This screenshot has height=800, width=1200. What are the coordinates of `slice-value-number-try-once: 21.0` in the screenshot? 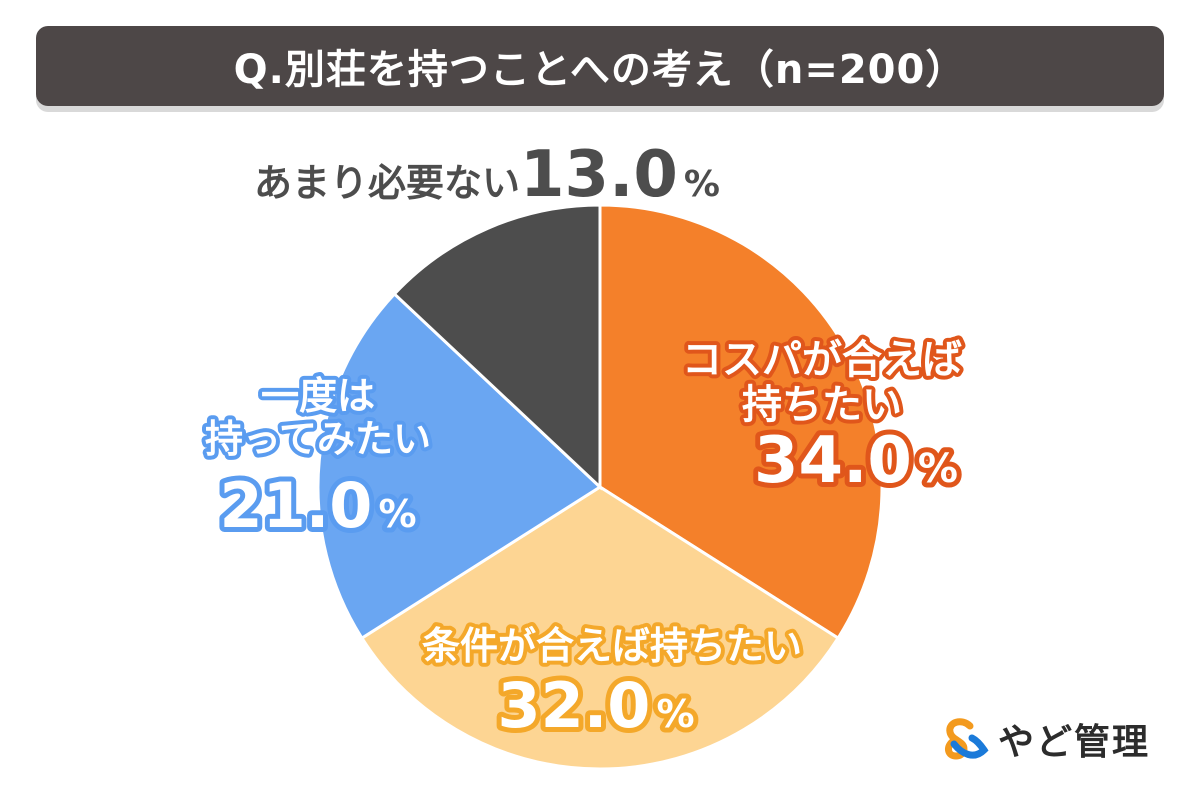 It's located at (295, 505).